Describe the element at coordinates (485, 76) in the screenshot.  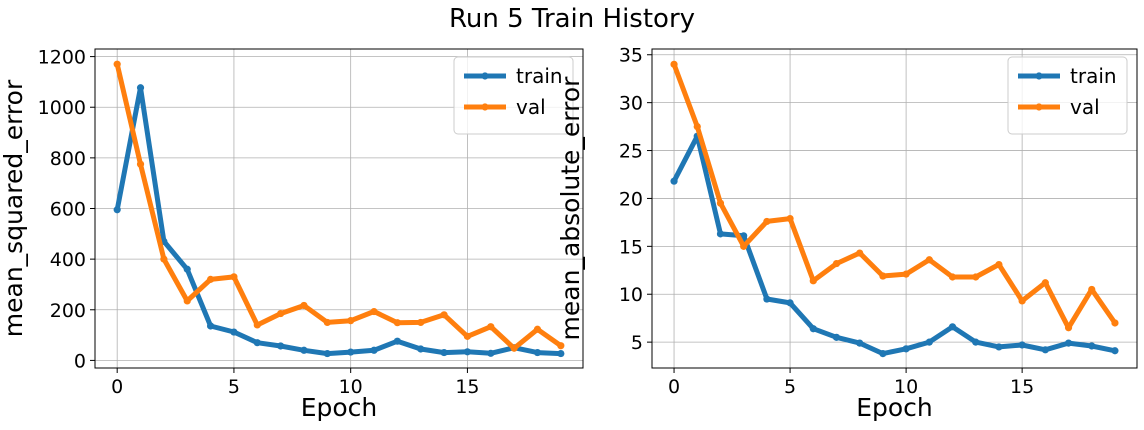
I see `mse-legend-marker-train` at that location.